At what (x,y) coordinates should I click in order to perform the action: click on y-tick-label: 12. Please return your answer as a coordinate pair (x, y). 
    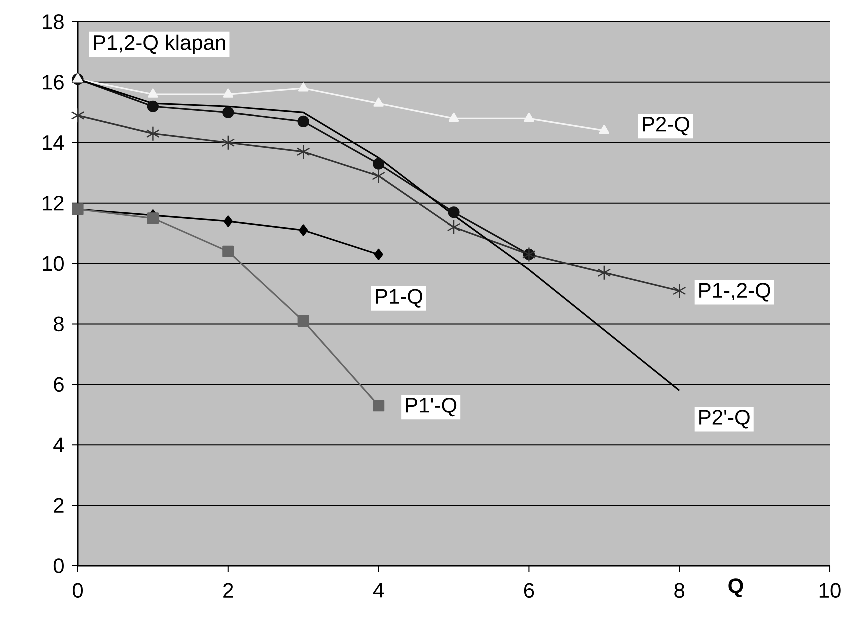
    Looking at the image, I should click on (53, 203).